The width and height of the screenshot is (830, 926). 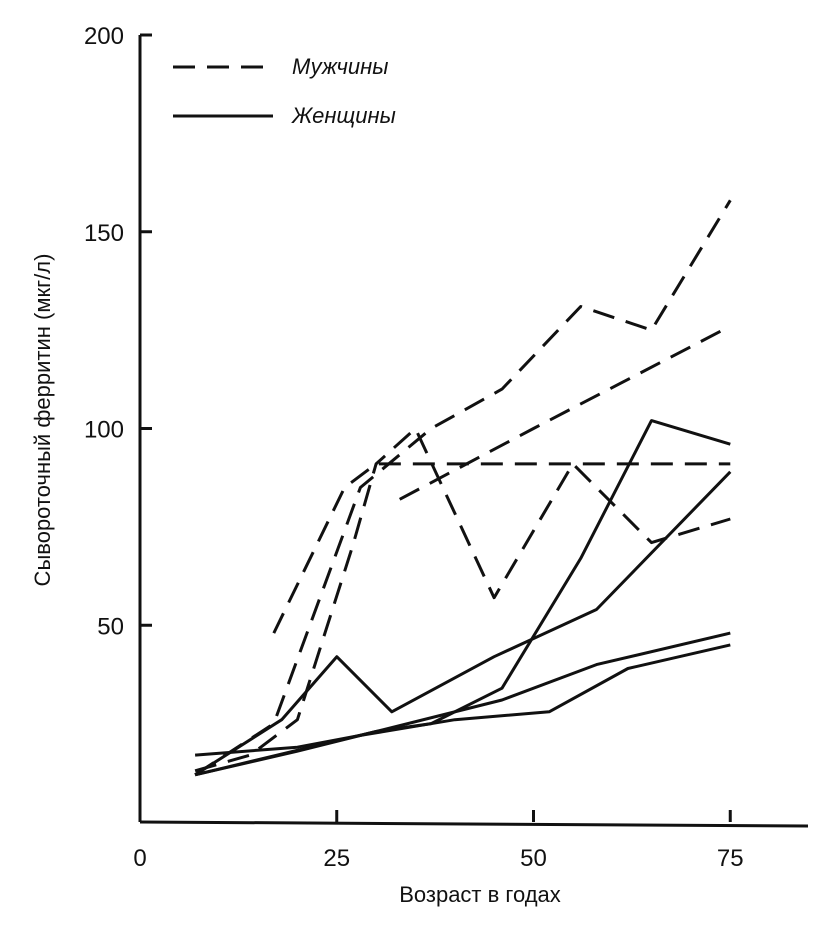 What do you see at coordinates (474, 824) in the screenshot?
I see `x-axis-line` at bounding box center [474, 824].